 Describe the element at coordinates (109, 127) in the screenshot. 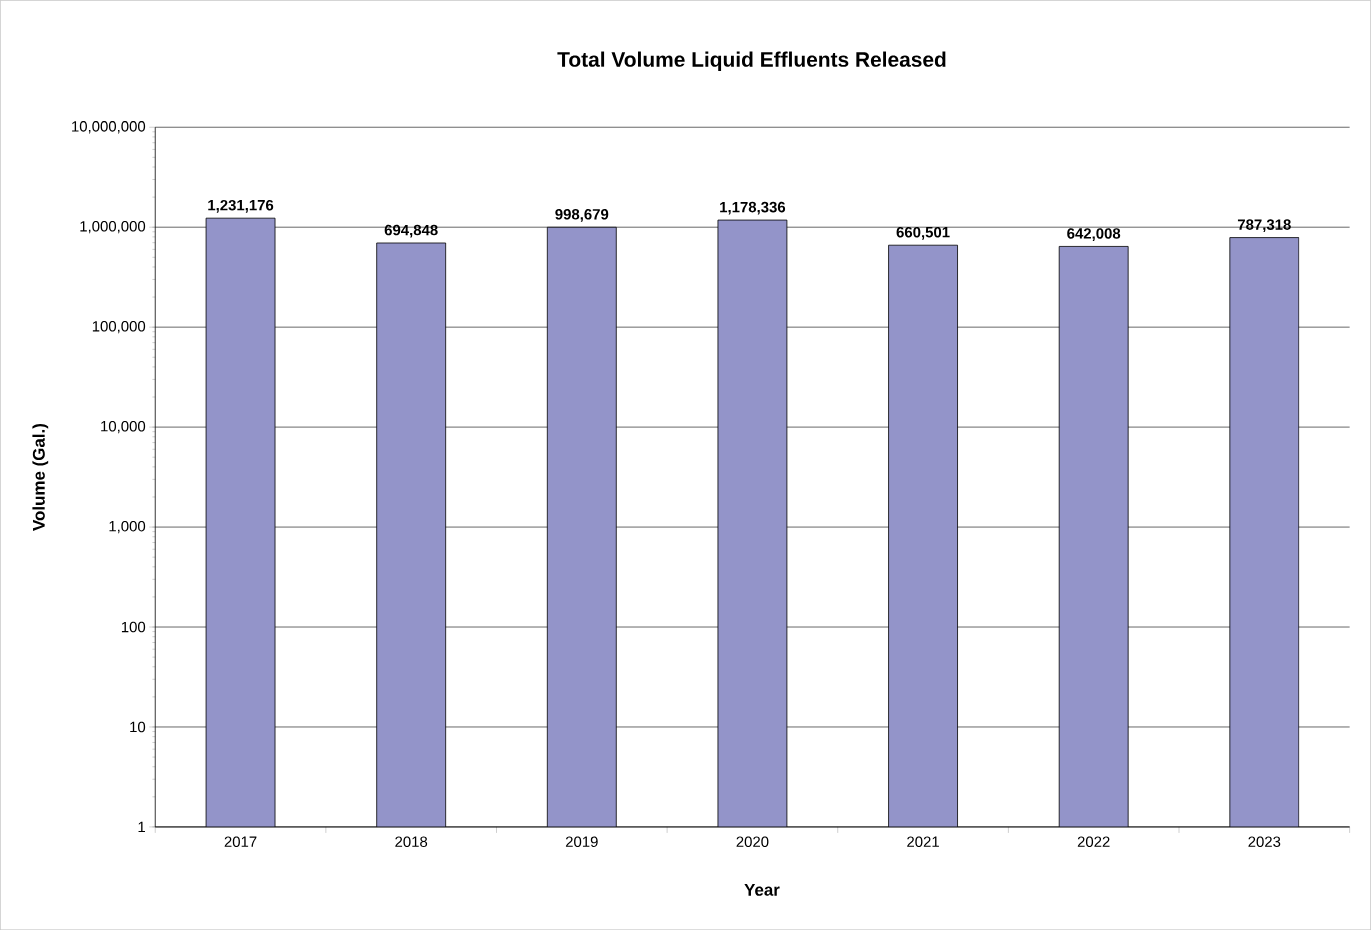

I see `y-tick-label: 10,000,000` at that location.